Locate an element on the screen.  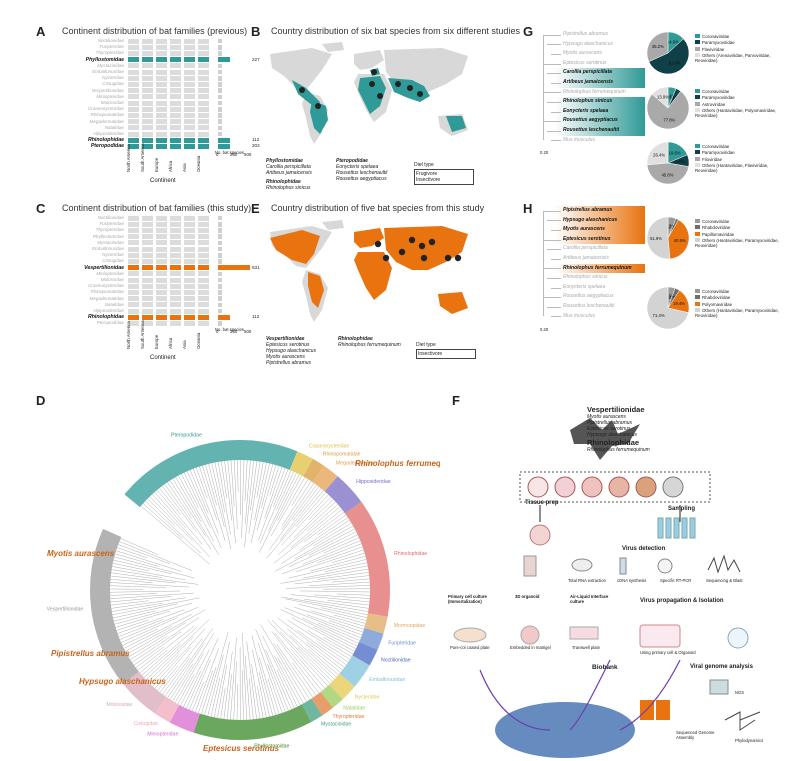
species-label: Hypsugo alaschanicus is located at coordinates (590, 219).